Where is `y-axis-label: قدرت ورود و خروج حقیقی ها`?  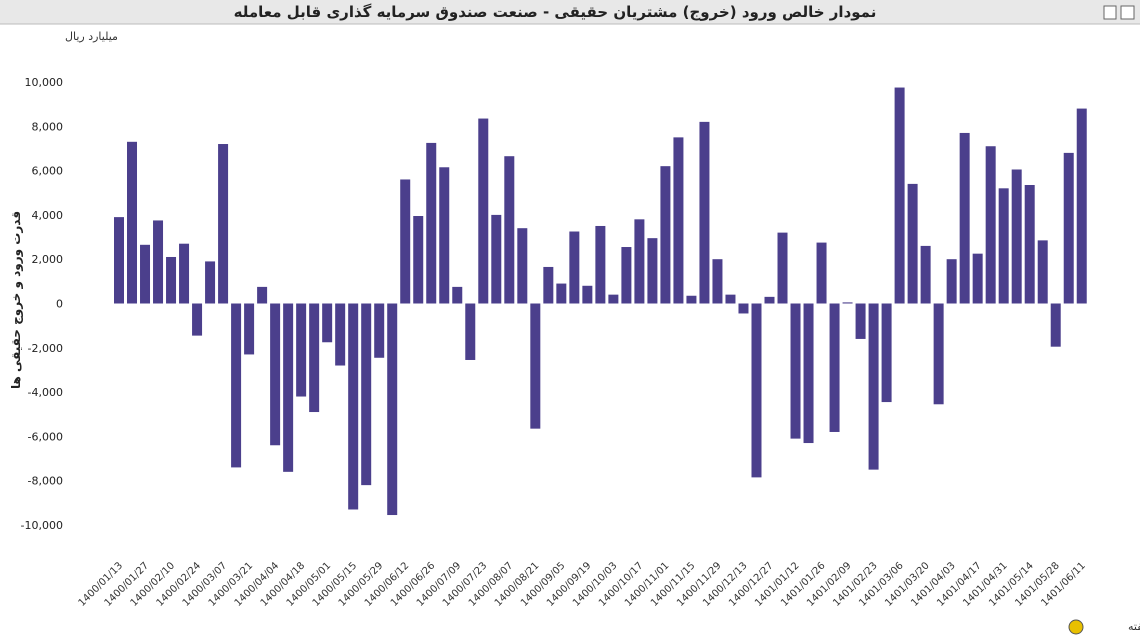 y-axis-label: قدرت ورود و خروج حقیقی ها is located at coordinates (16, 300).